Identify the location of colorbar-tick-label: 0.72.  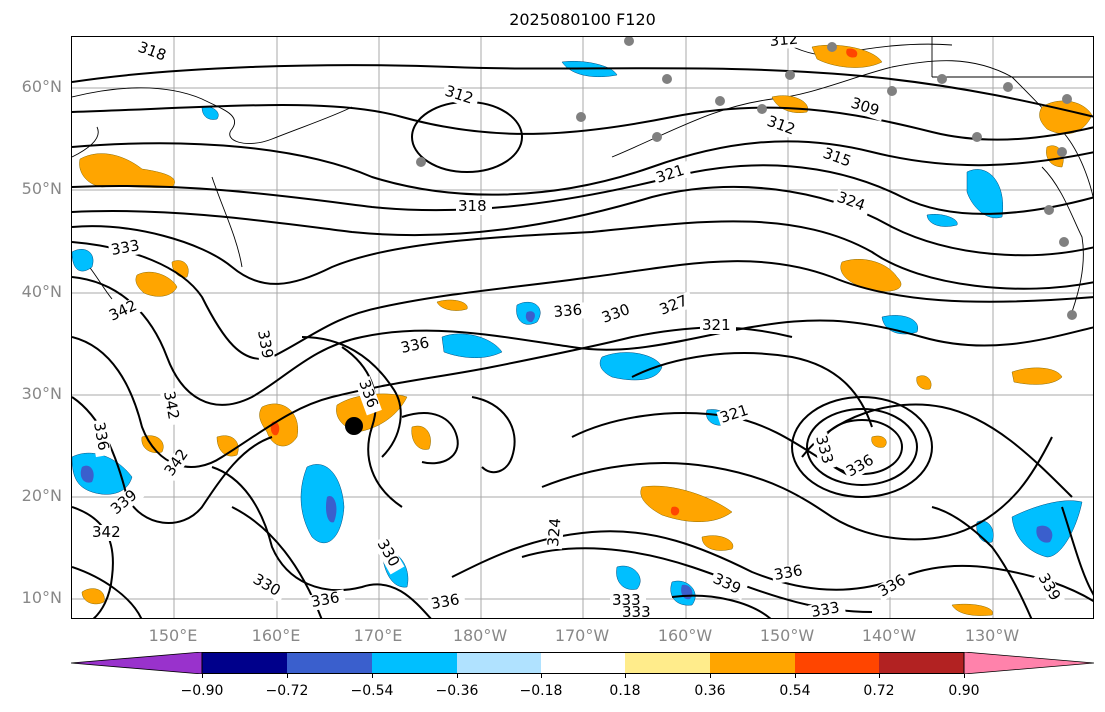
(879, 691).